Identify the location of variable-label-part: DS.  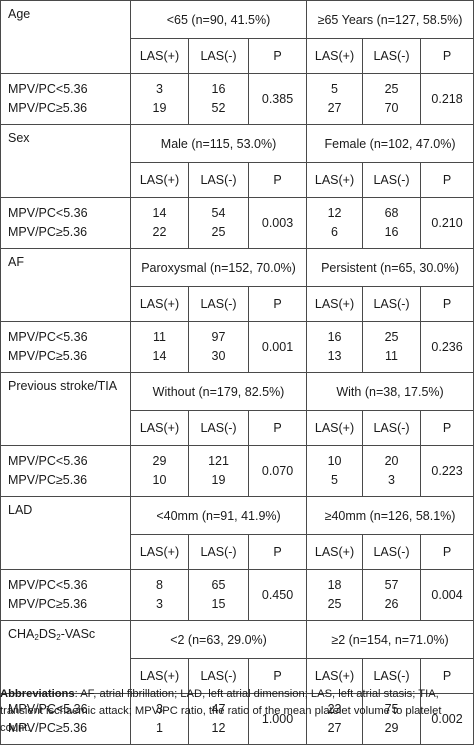
(47, 634).